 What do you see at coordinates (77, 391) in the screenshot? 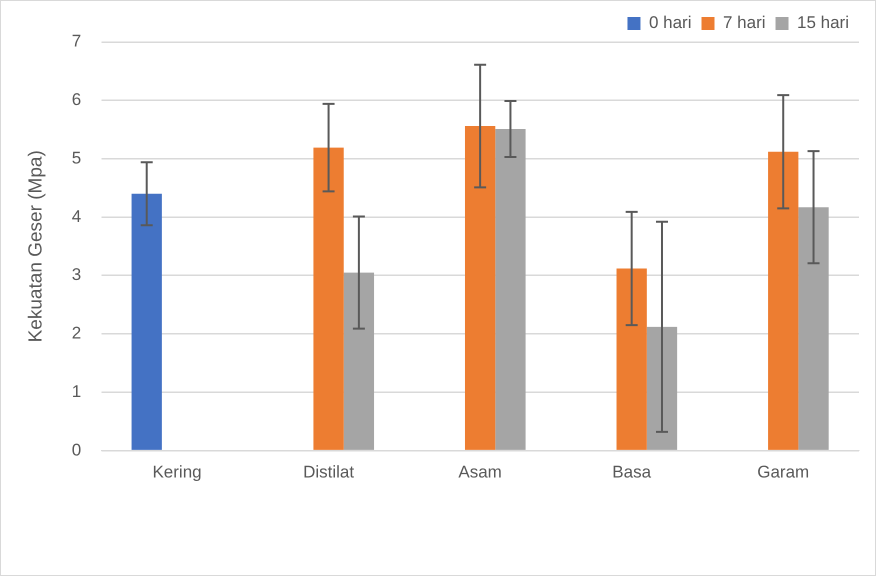
I see `y-tick-label: 1` at bounding box center [77, 391].